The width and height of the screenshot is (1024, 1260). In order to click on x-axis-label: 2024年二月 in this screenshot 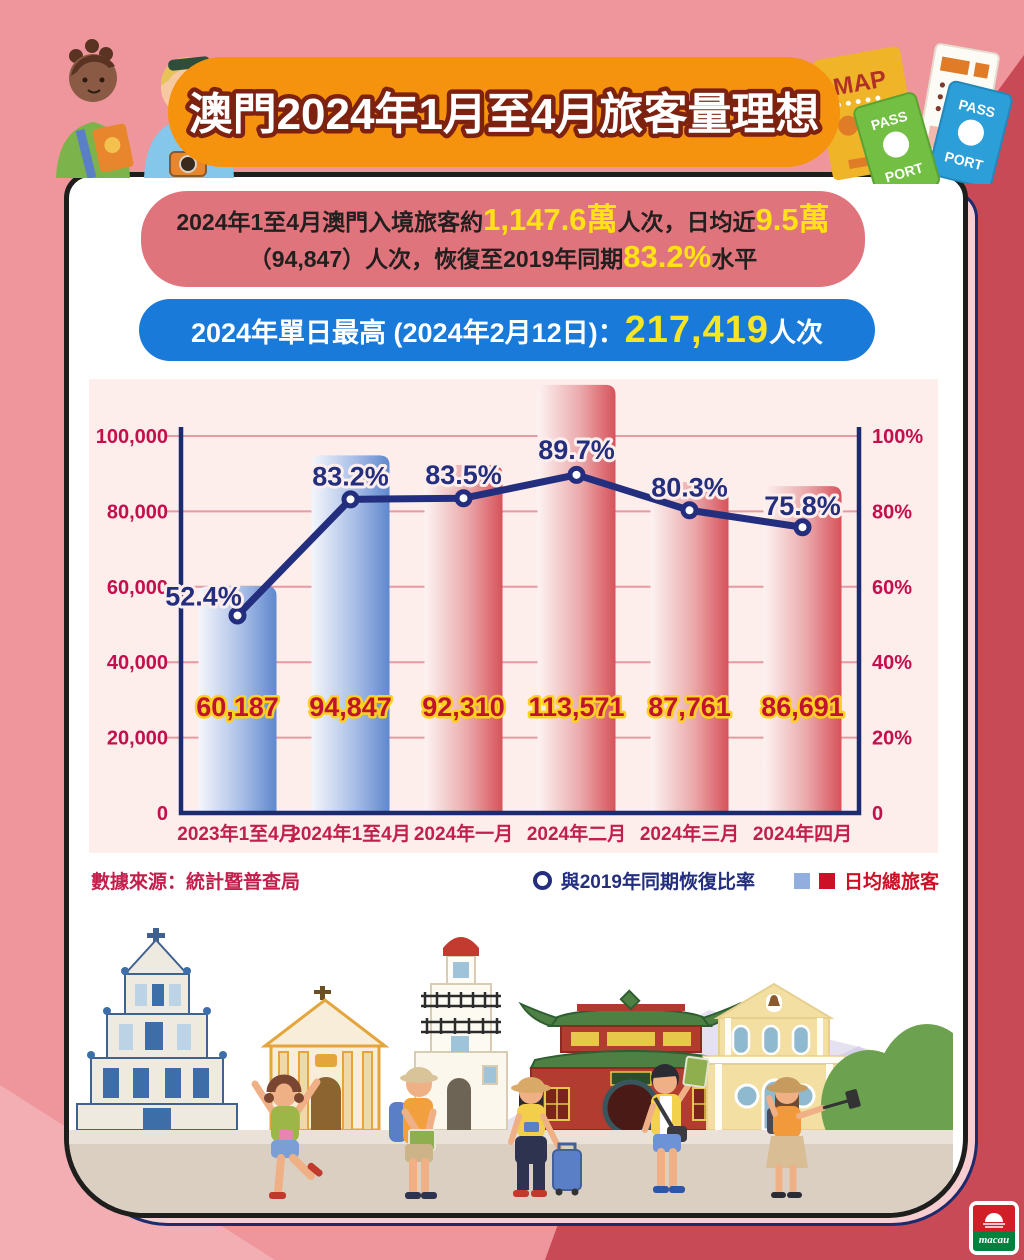, I will do `click(576, 833)`.